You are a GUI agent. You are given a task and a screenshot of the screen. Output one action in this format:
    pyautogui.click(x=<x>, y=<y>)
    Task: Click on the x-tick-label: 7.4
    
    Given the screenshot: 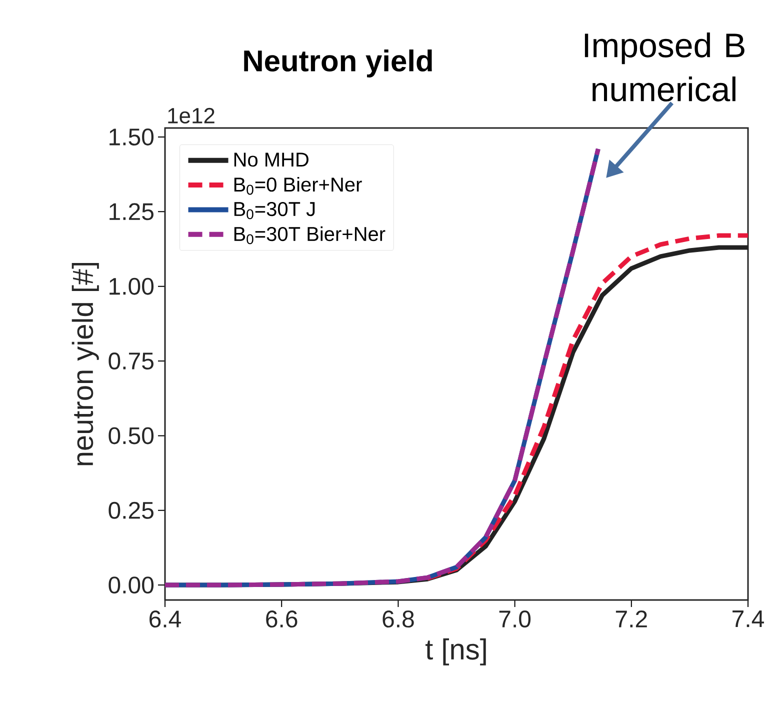 What is the action you would take?
    pyautogui.click(x=748, y=619)
    